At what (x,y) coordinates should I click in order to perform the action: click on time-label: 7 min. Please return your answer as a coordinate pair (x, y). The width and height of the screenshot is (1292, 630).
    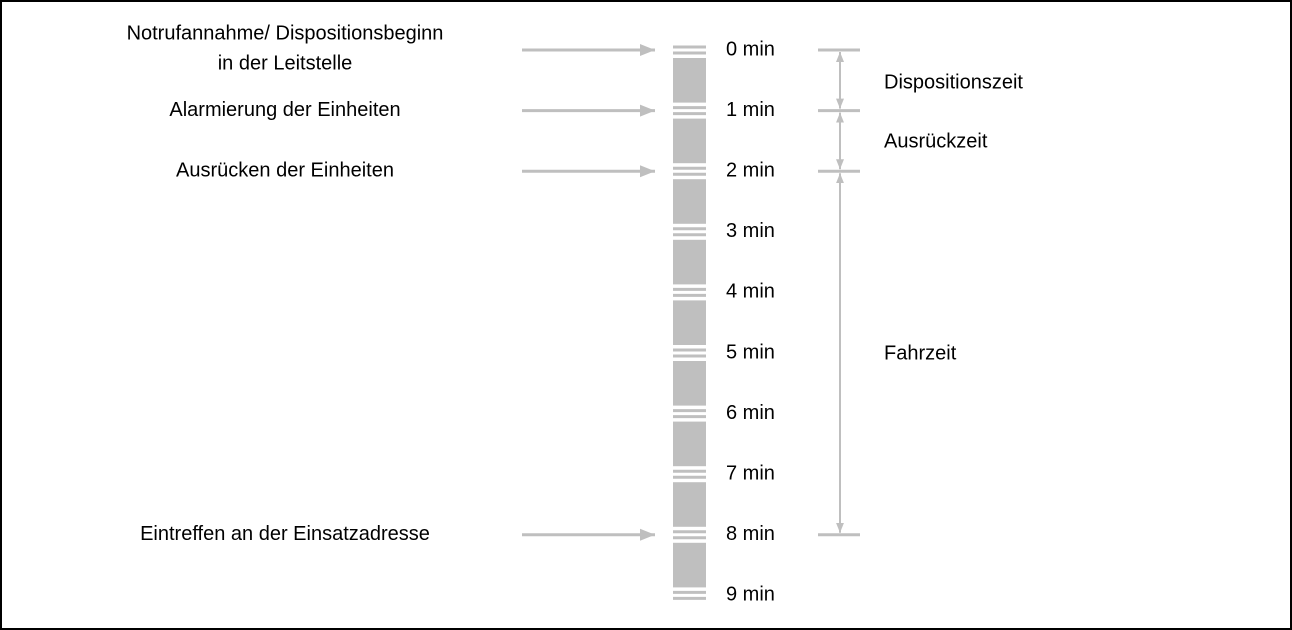
    Looking at the image, I should click on (750, 473).